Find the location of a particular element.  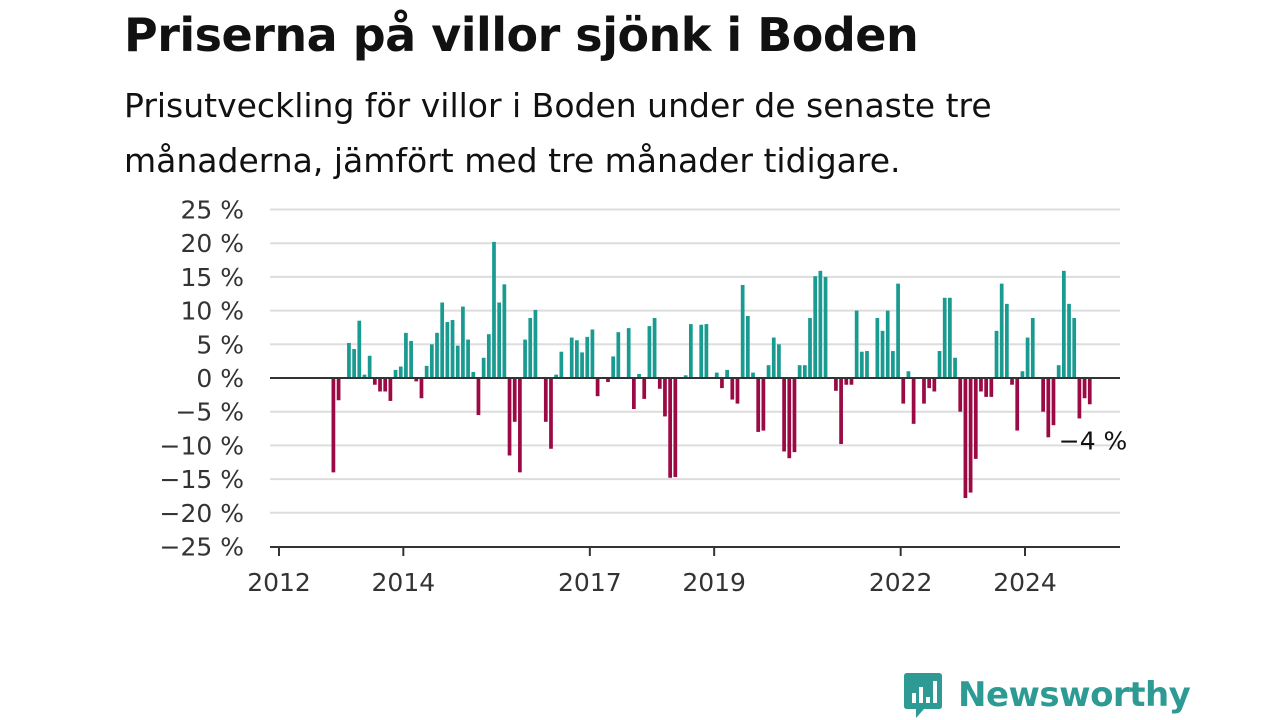

x-tick-label: 2019 is located at coordinates (714, 582).